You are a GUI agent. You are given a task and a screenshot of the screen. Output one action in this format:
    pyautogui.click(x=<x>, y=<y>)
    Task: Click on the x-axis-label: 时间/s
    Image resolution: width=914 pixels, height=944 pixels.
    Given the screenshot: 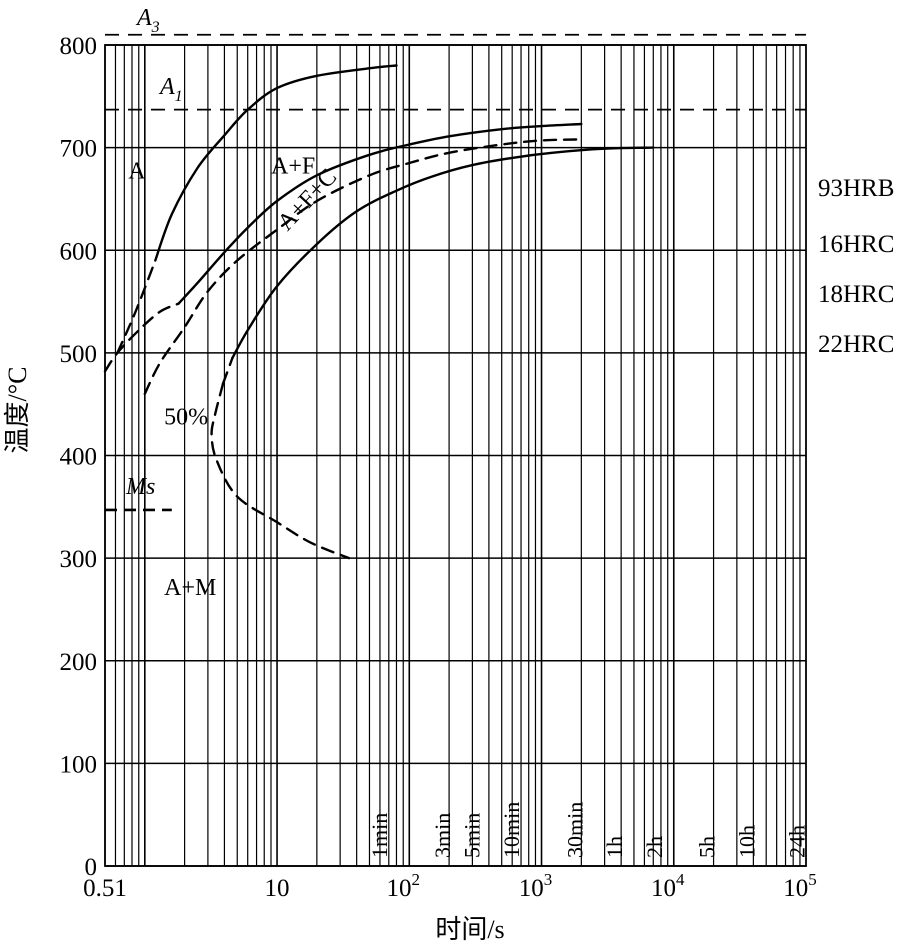 What is the action you would take?
    pyautogui.click(x=469, y=929)
    